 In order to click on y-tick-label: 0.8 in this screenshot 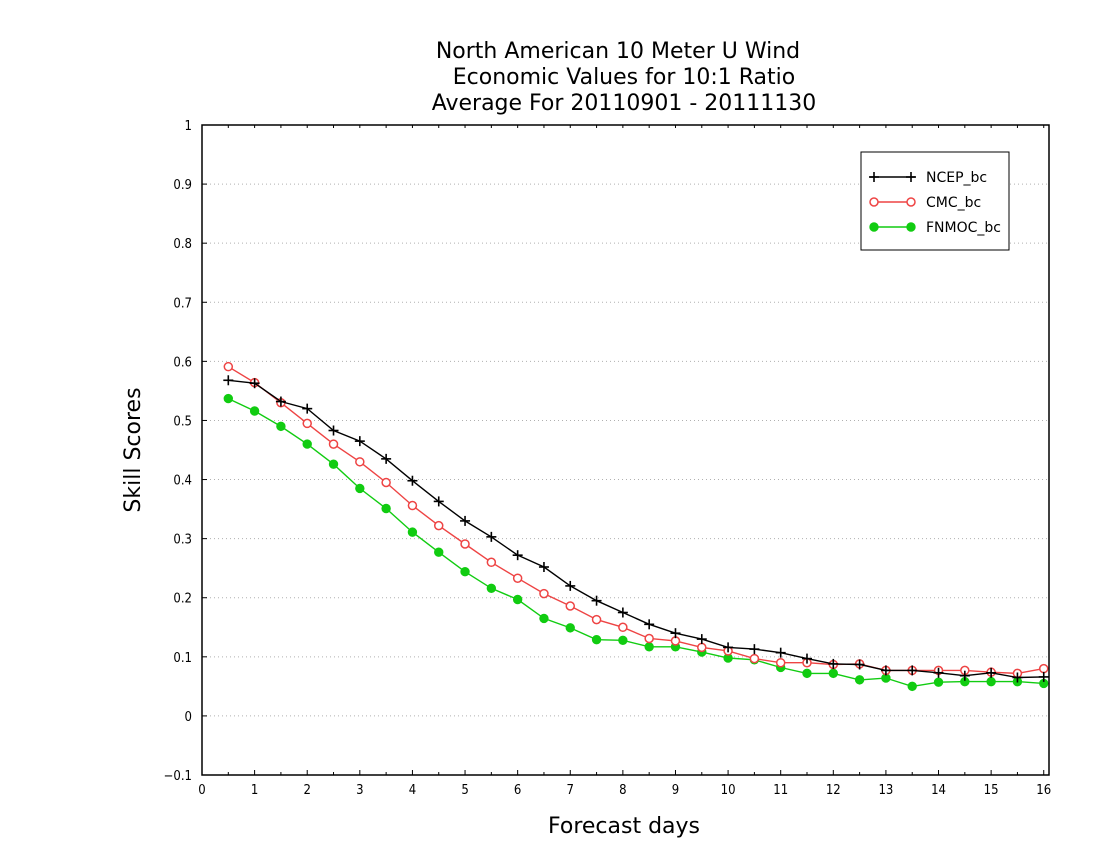, I will do `click(182, 244)`.